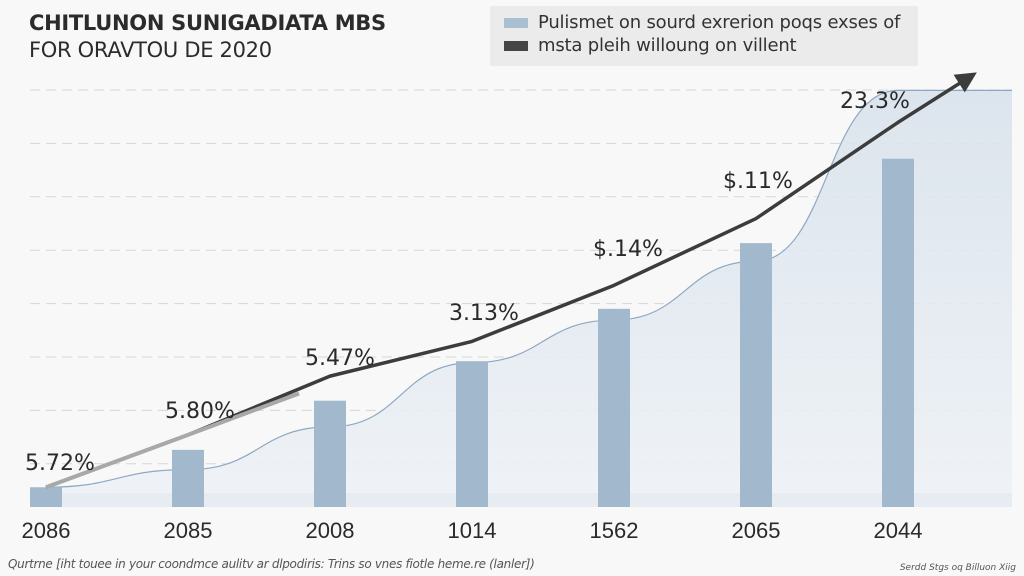  I want to click on chart-subtitle: FOR ORAVTOU DE 2020, so click(150, 50).